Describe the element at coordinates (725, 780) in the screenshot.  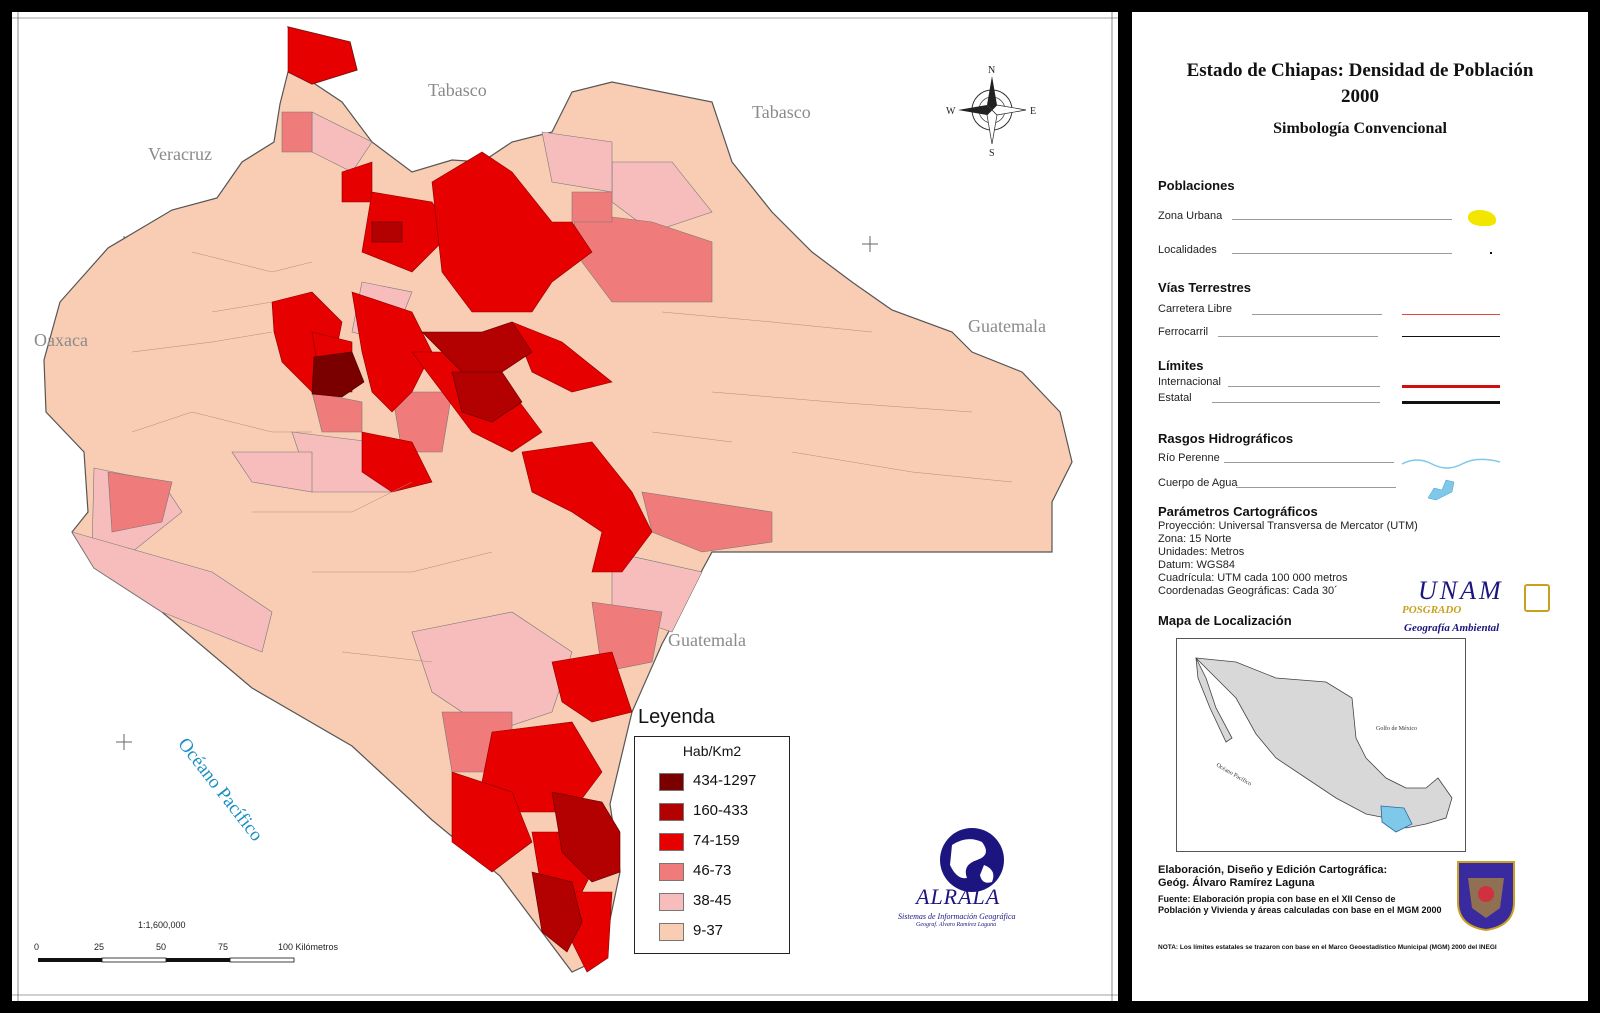
I see `legend-label-1: 434-1297` at that location.